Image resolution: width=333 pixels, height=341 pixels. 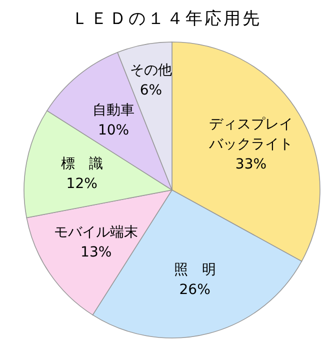 What do you see at coordinates (82, 184) in the screenshot?
I see `data-label: 12%` at bounding box center [82, 184].